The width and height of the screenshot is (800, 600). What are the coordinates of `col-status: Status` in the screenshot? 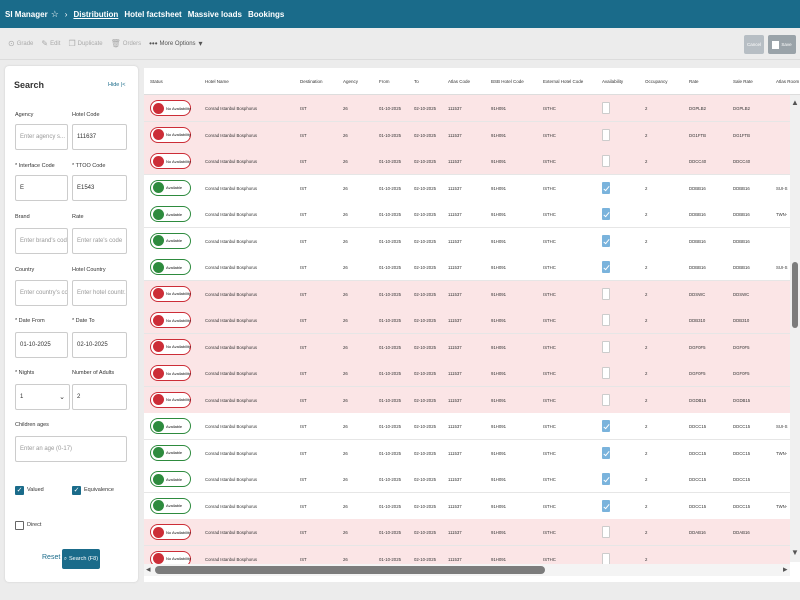 It's located at (156, 81).